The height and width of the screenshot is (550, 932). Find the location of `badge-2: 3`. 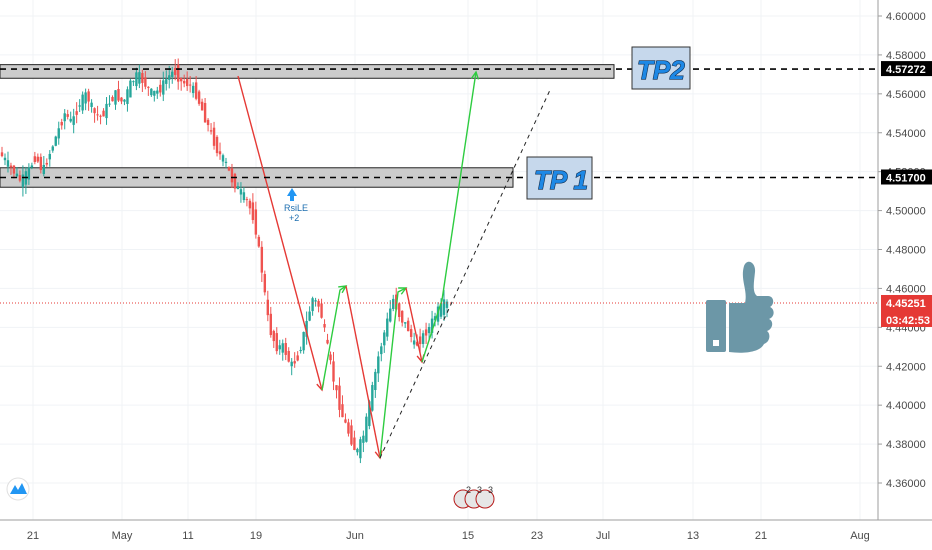

badge-2: 3 is located at coordinates (479, 490).